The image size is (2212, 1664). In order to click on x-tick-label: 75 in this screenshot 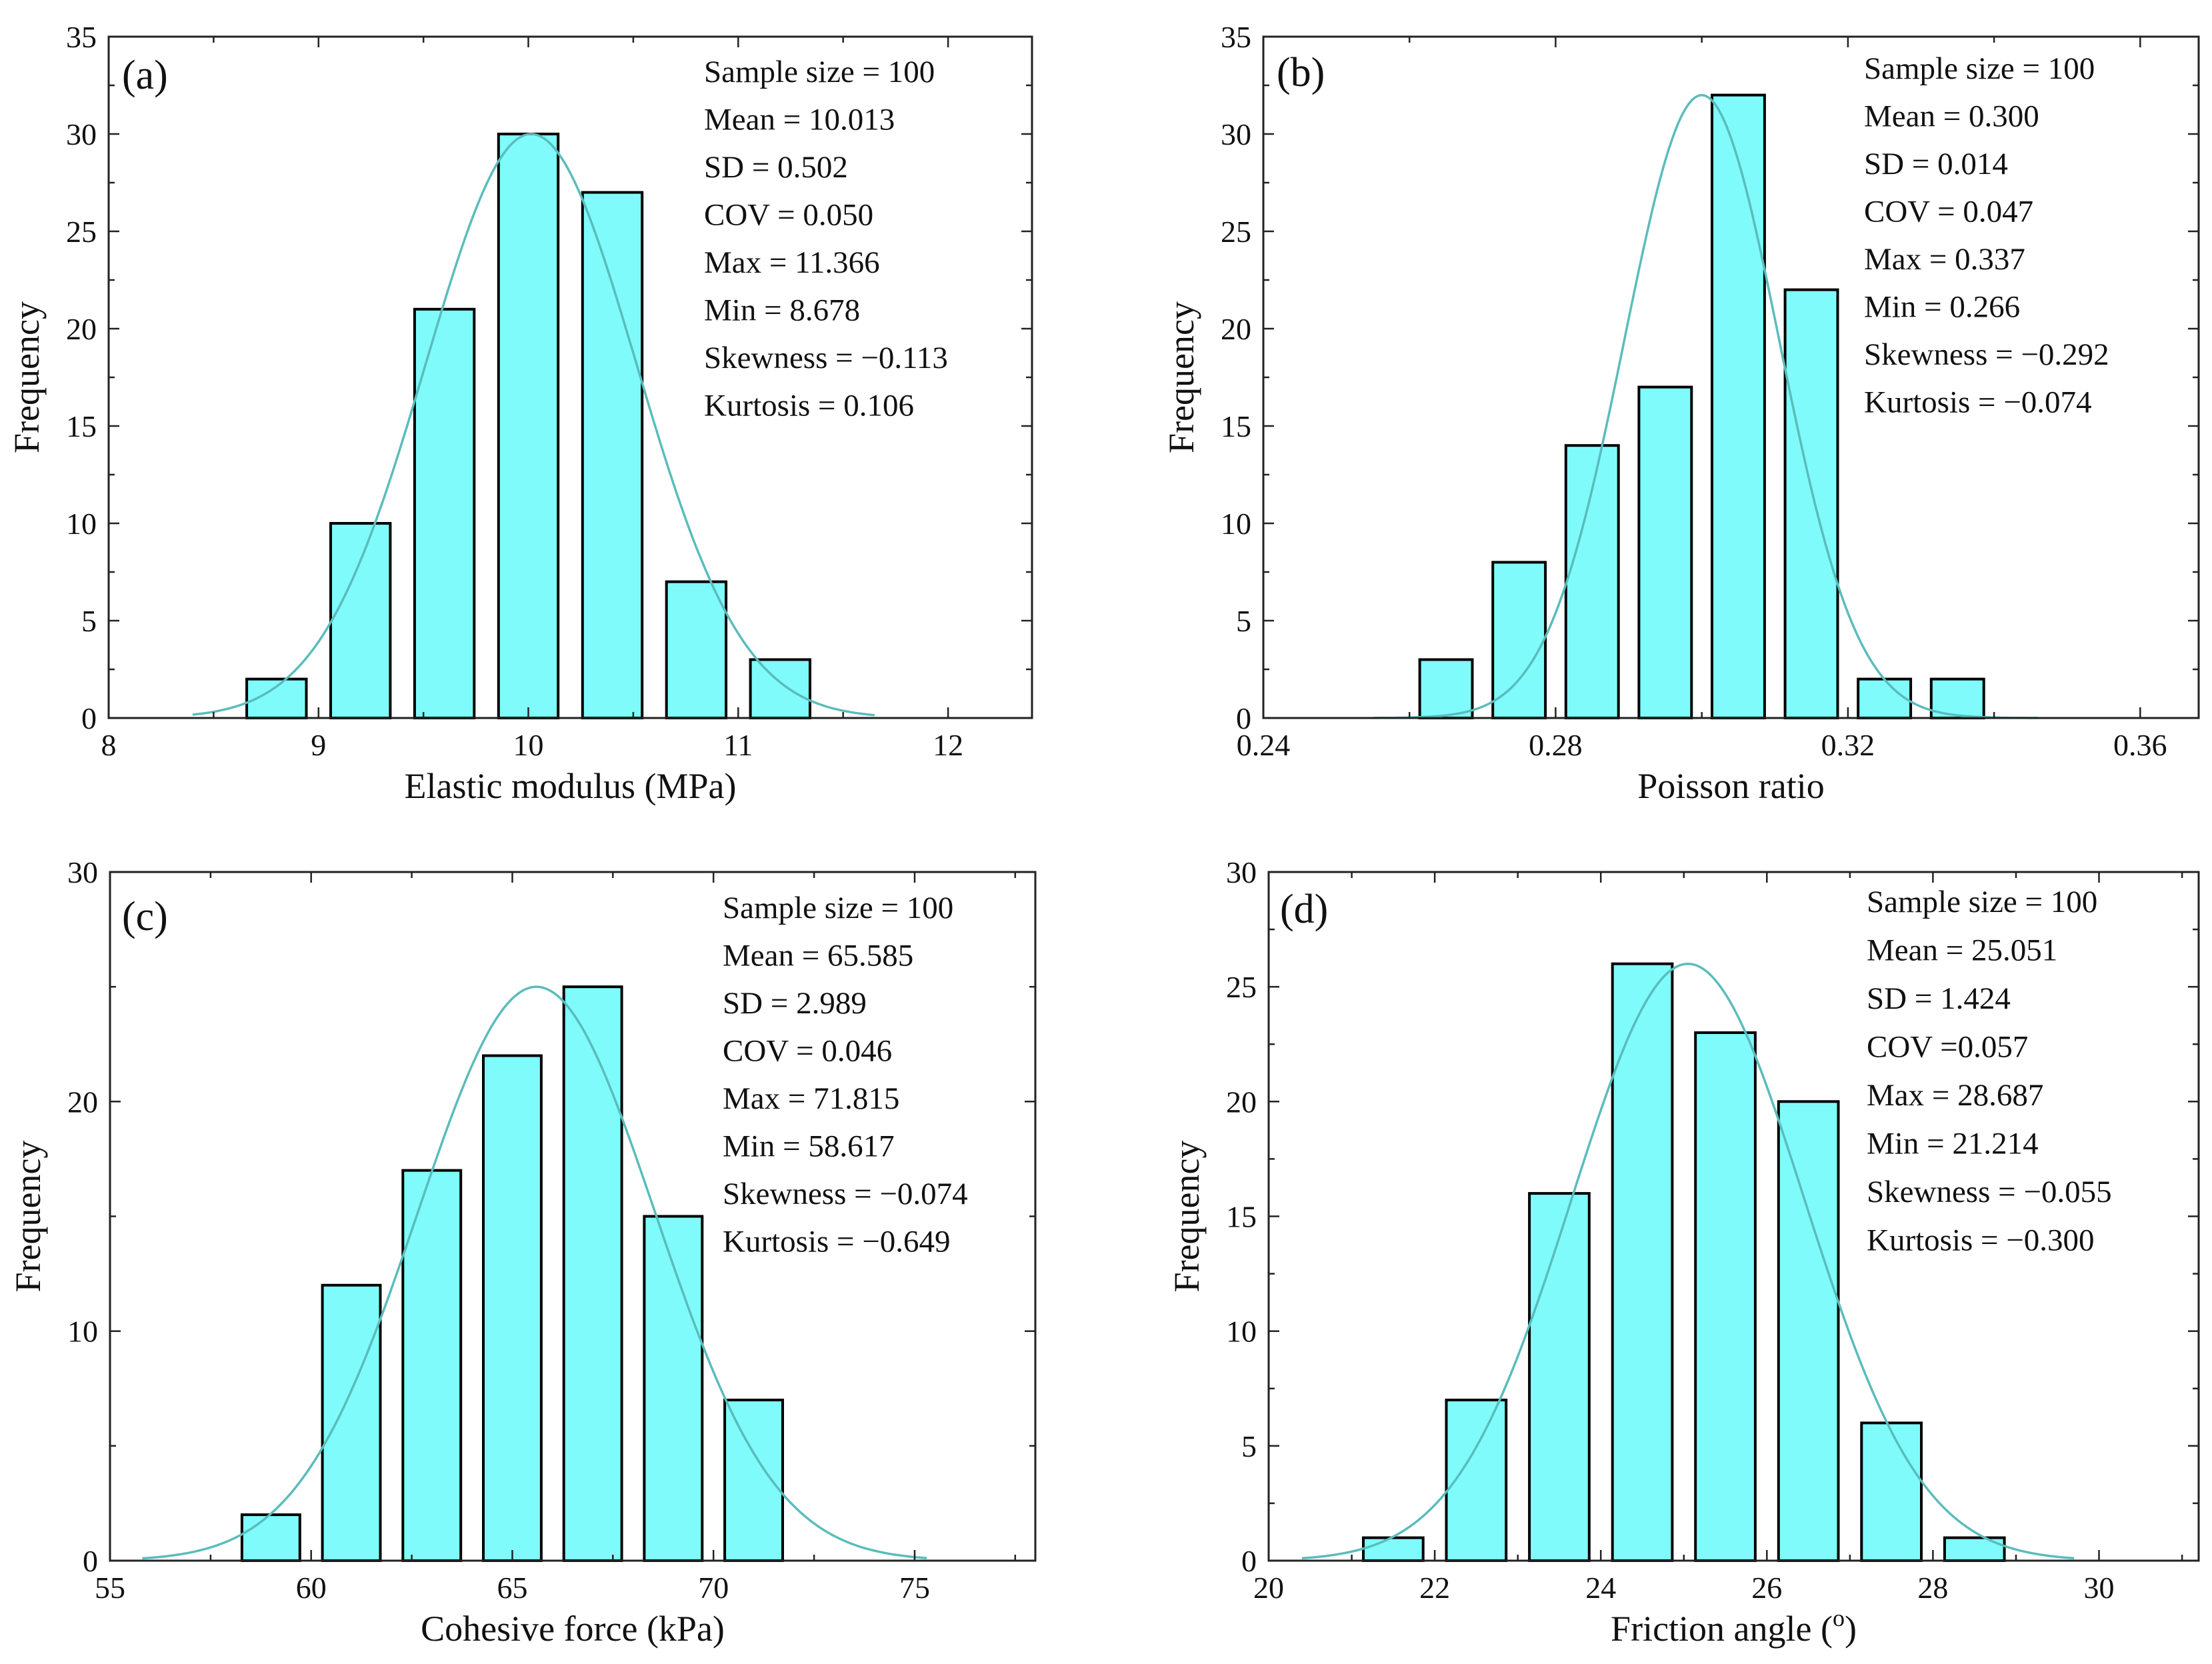, I will do `click(914, 1588)`.